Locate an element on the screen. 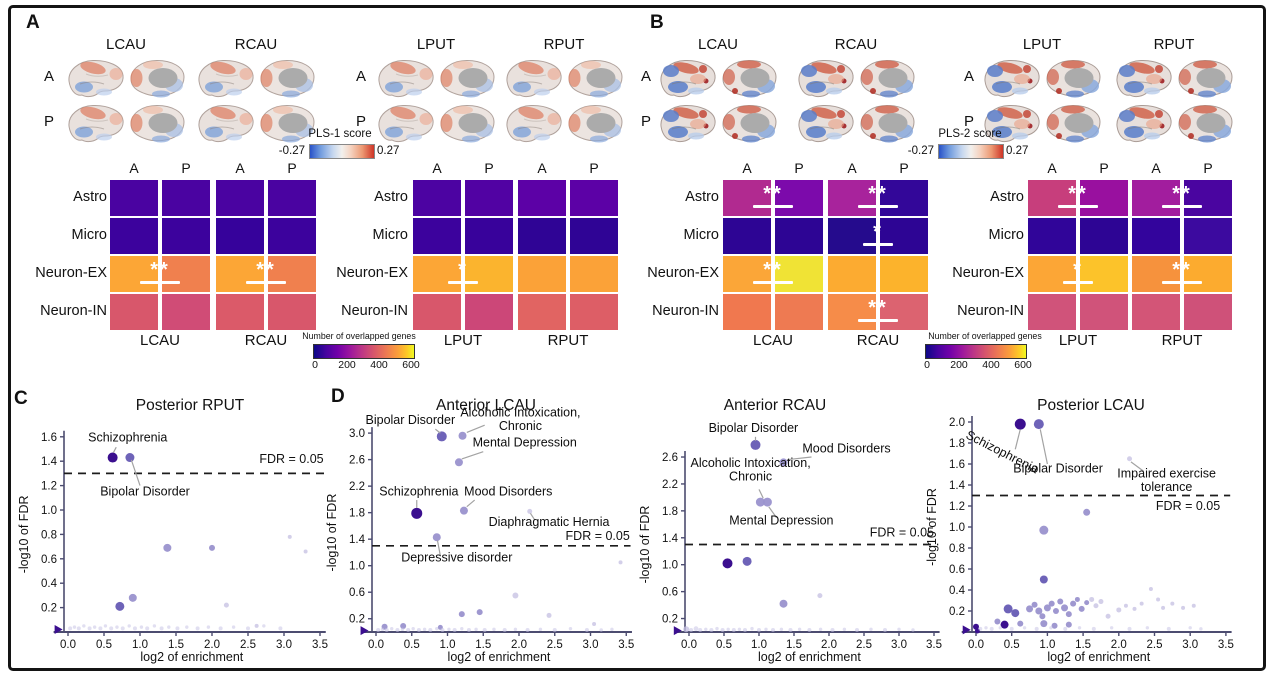 The width and height of the screenshot is (1273, 674). significance-marker: ** is located at coordinates (1182, 270).